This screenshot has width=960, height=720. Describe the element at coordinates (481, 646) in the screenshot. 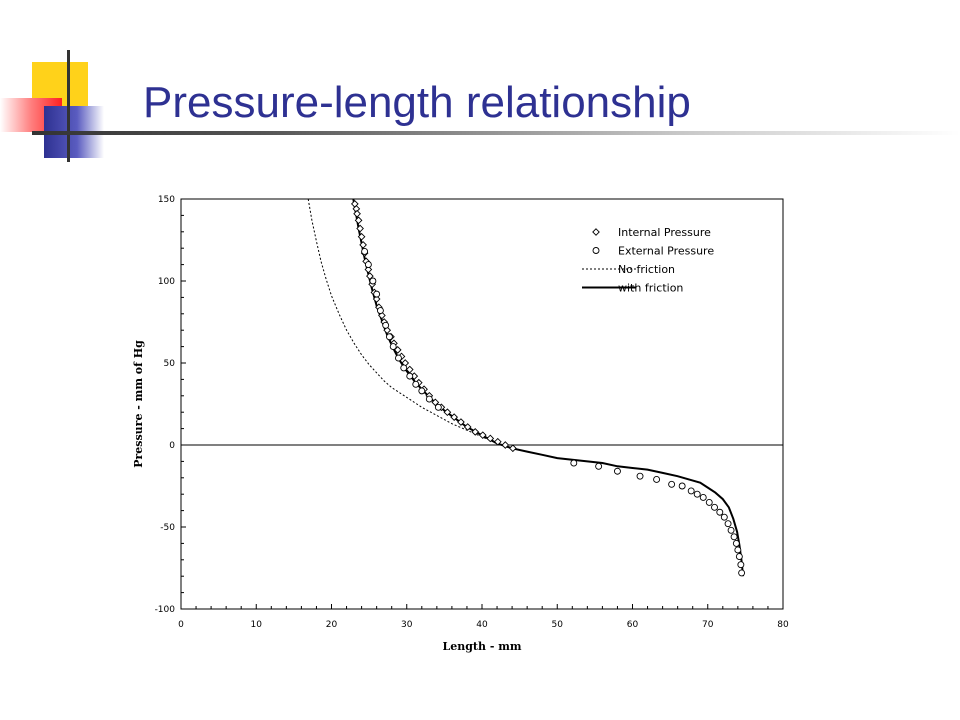

I see `x-axis-label: Length - mm` at that location.